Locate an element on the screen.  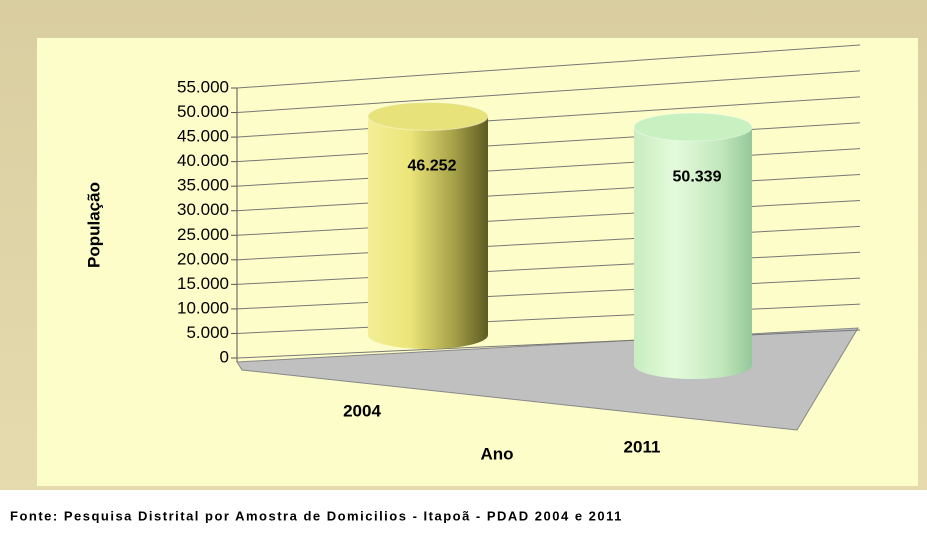
y-tick-label: 45.000 is located at coordinates (203, 136).